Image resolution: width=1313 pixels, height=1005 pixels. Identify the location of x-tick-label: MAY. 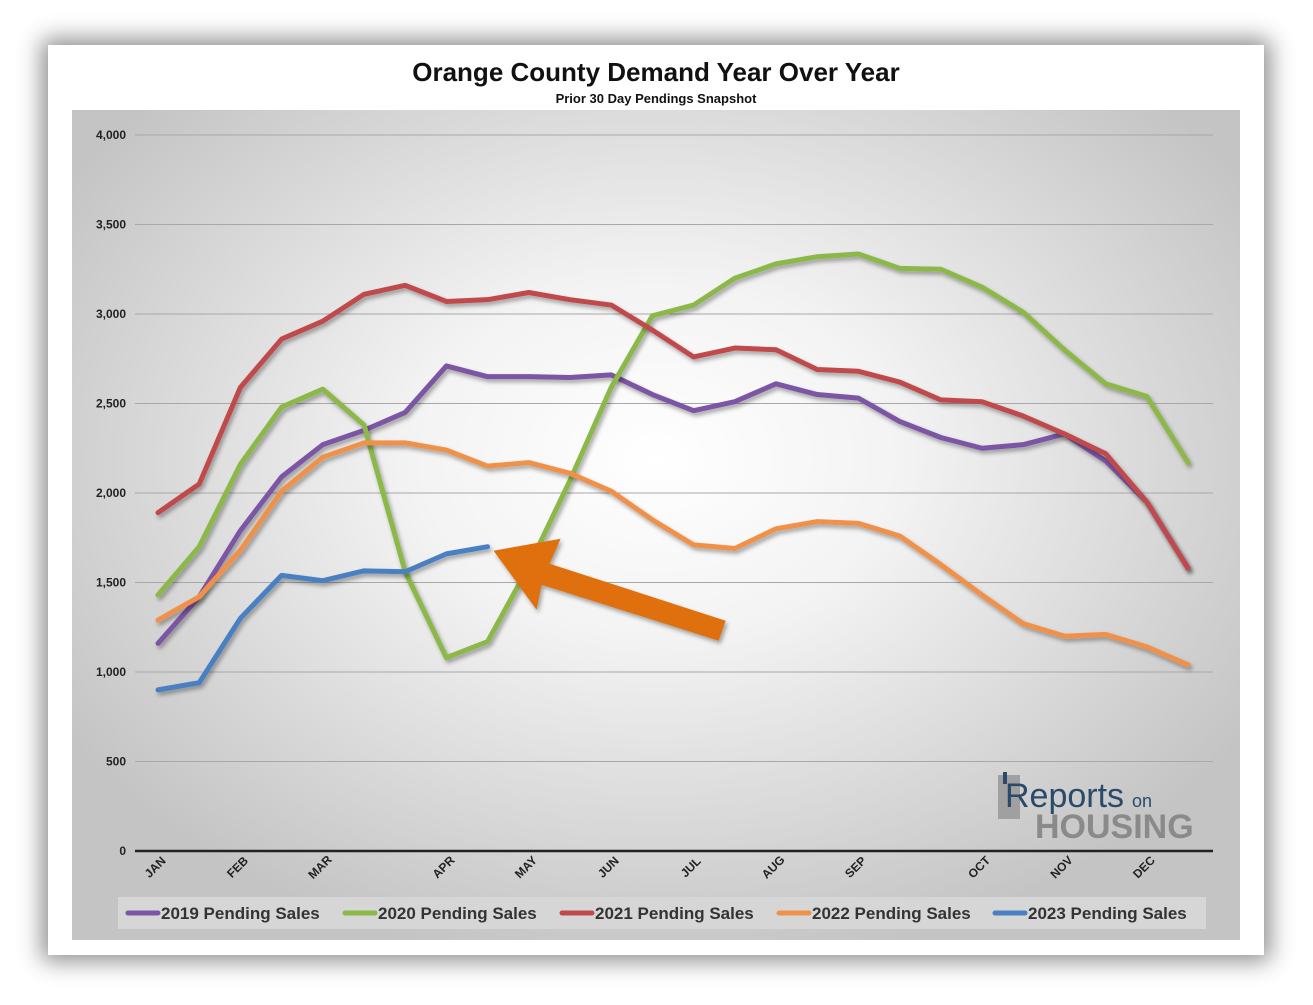
(526, 867).